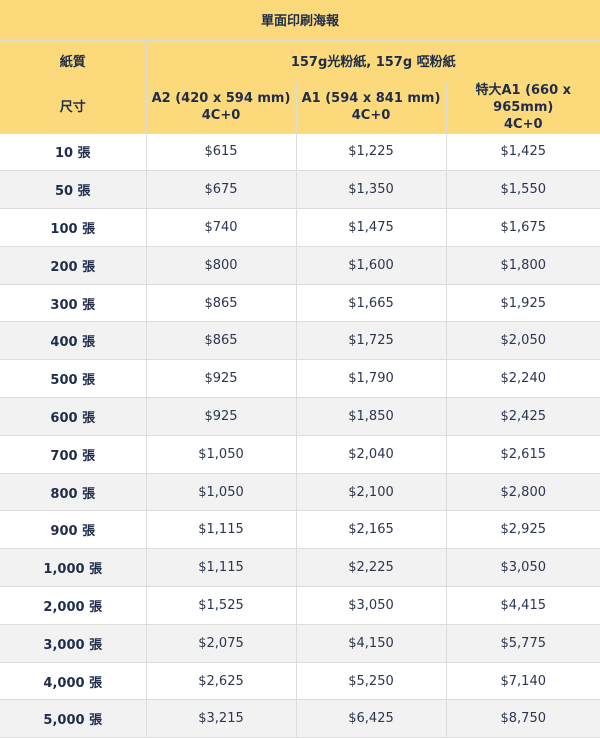 This screenshot has width=600, height=738. Describe the element at coordinates (73, 492) in the screenshot. I see `quantity-cell: 800 張` at that location.